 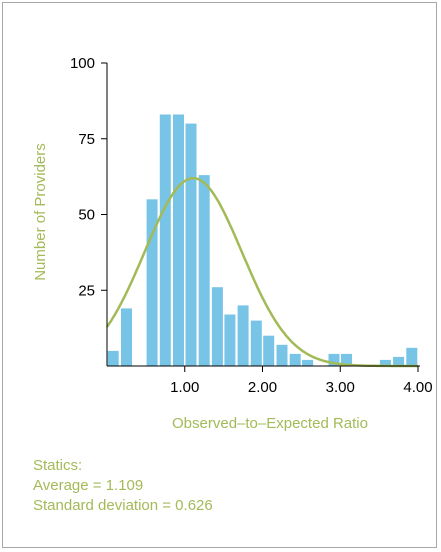 What do you see at coordinates (86, 215) in the screenshot?
I see `y-tick-label: 50` at bounding box center [86, 215].